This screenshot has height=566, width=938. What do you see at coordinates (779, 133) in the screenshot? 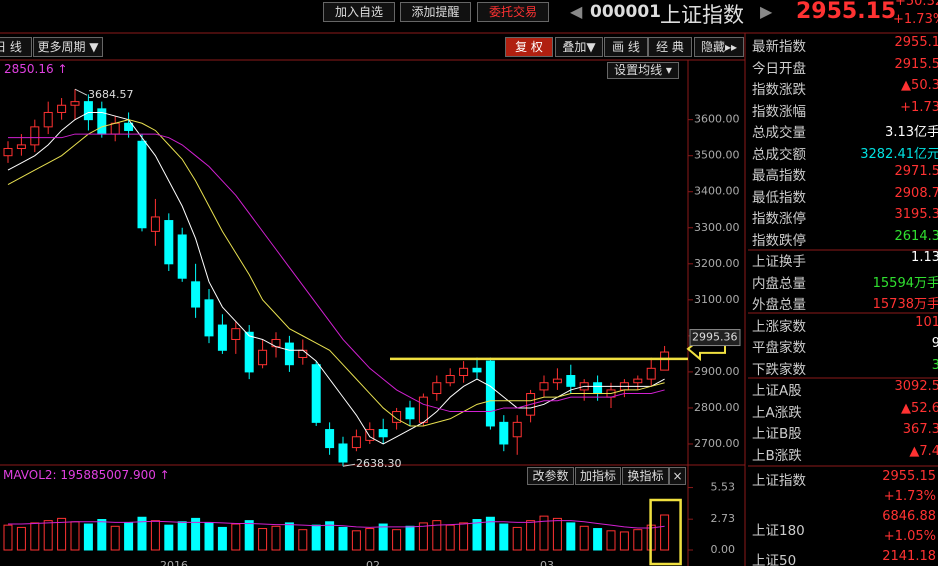
I see `quote-label: 总成交量` at bounding box center [779, 133].